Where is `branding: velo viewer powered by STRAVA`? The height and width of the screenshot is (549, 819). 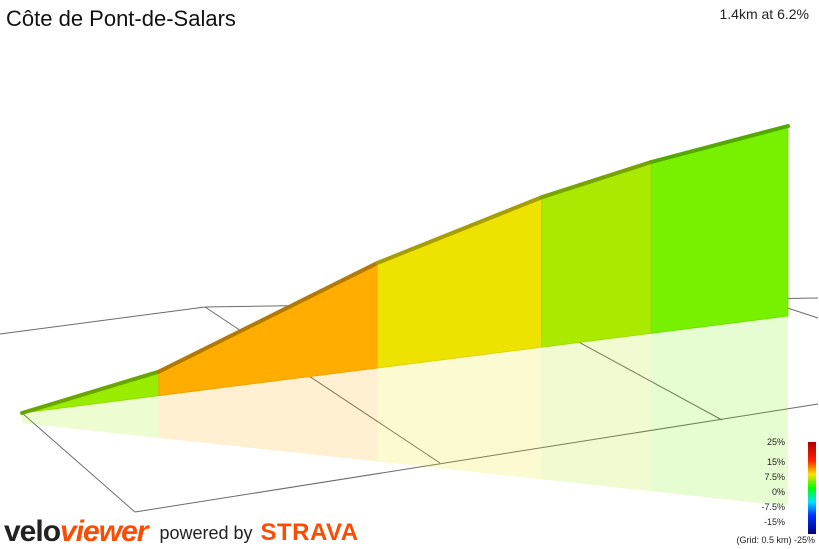
branding: velo viewer powered by STRAVA is located at coordinates (181, 531).